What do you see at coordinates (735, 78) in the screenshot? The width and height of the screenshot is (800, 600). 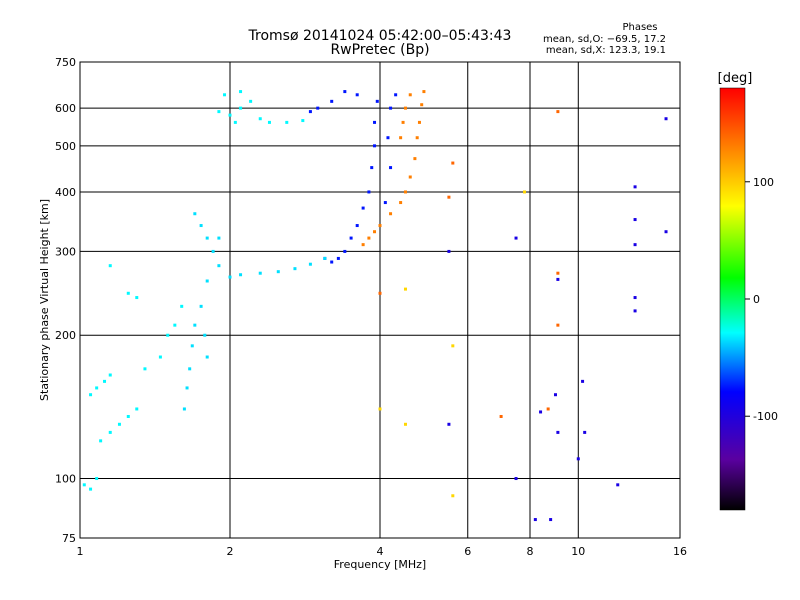 I see `colorbar-label: [deg]` at bounding box center [735, 78].